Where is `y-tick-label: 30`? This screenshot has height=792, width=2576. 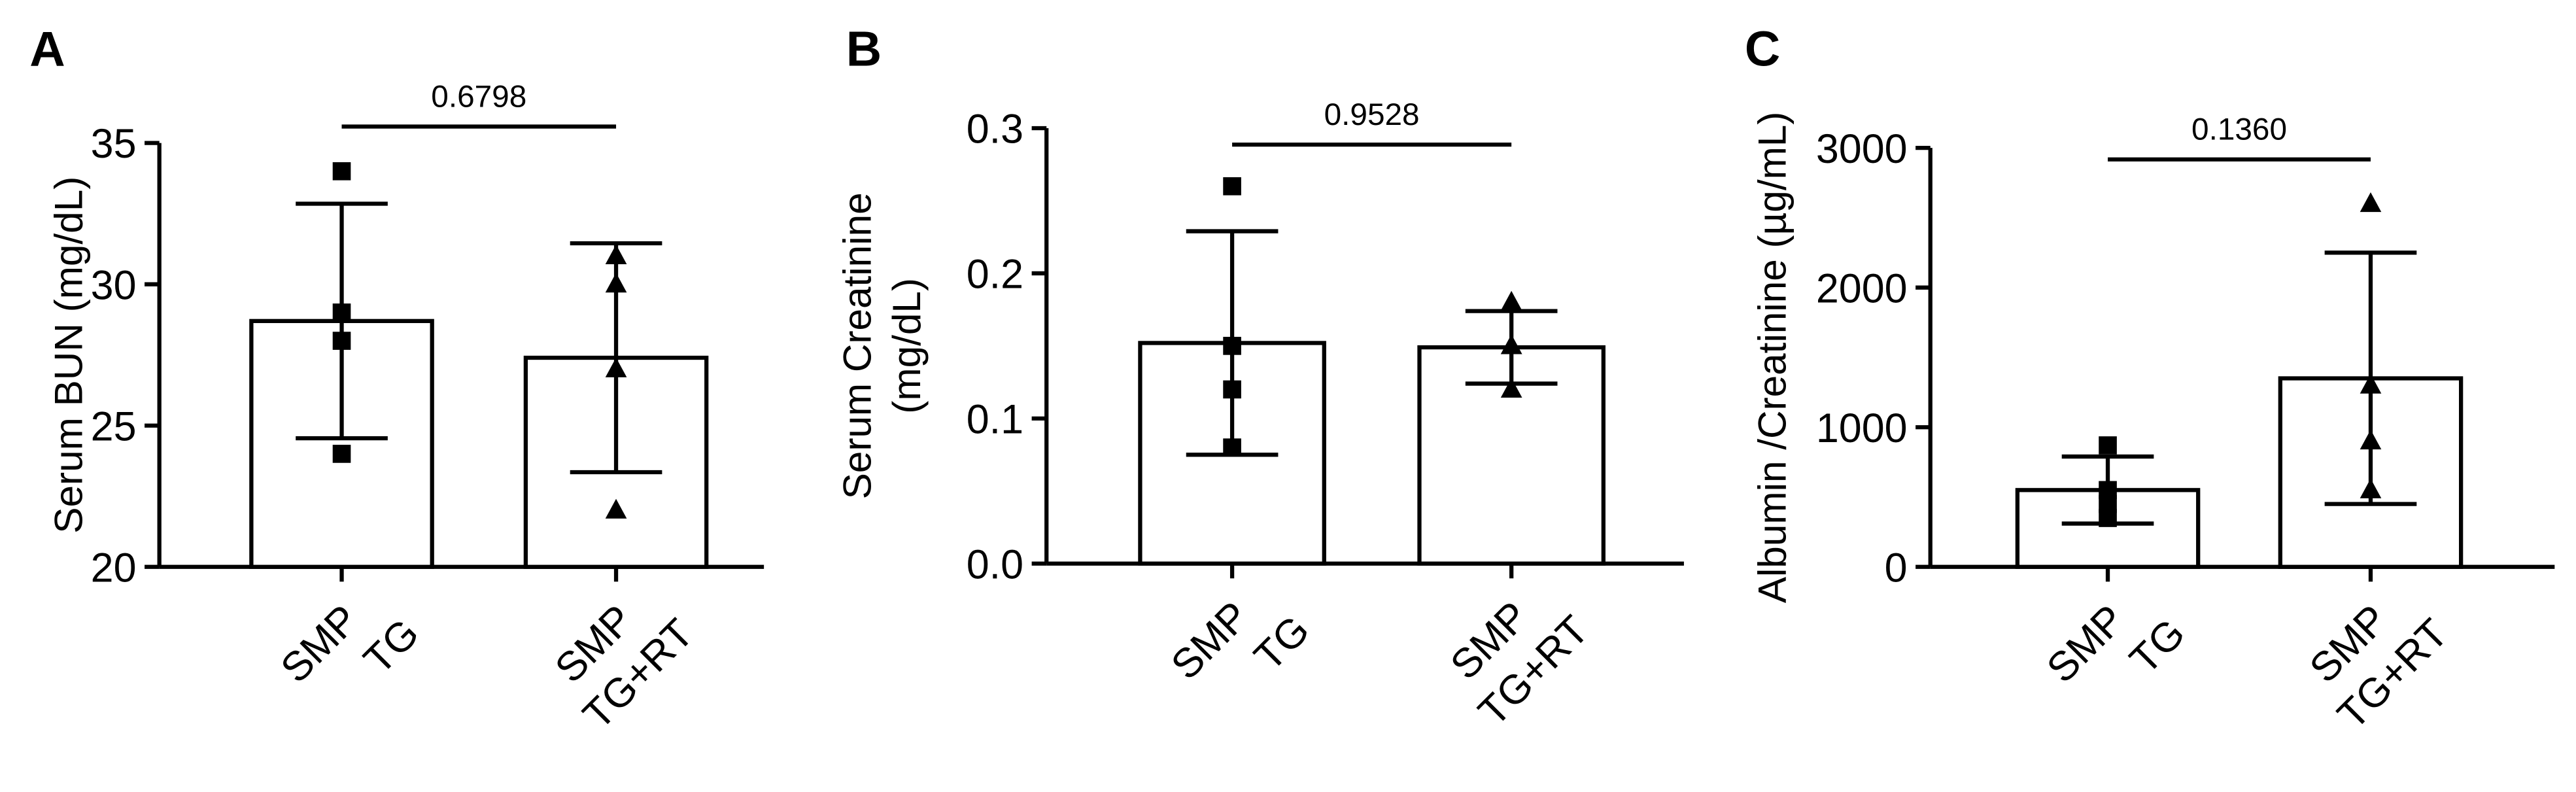
y-tick-label: 30 is located at coordinates (114, 285).